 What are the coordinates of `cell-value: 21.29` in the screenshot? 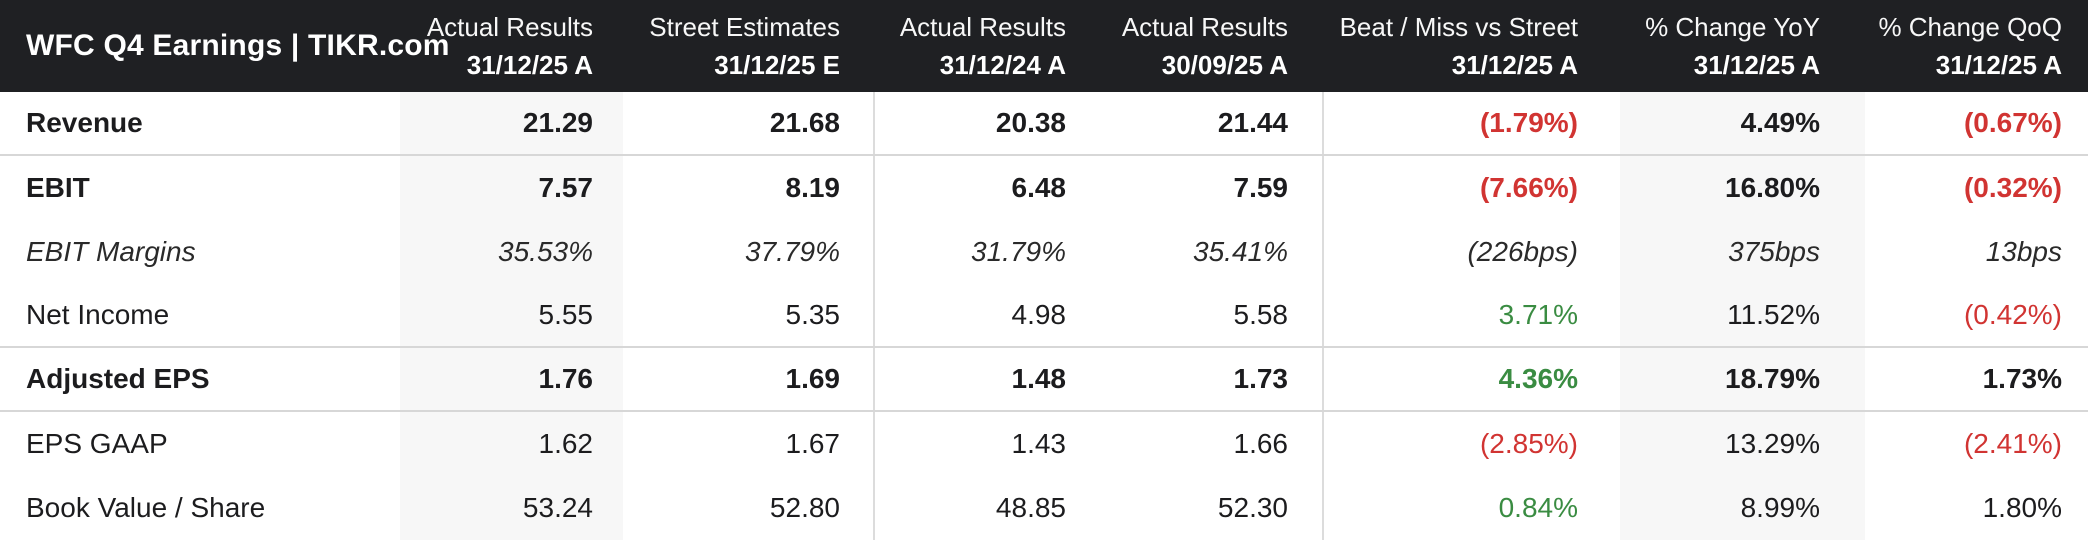 It's located at (511, 123).